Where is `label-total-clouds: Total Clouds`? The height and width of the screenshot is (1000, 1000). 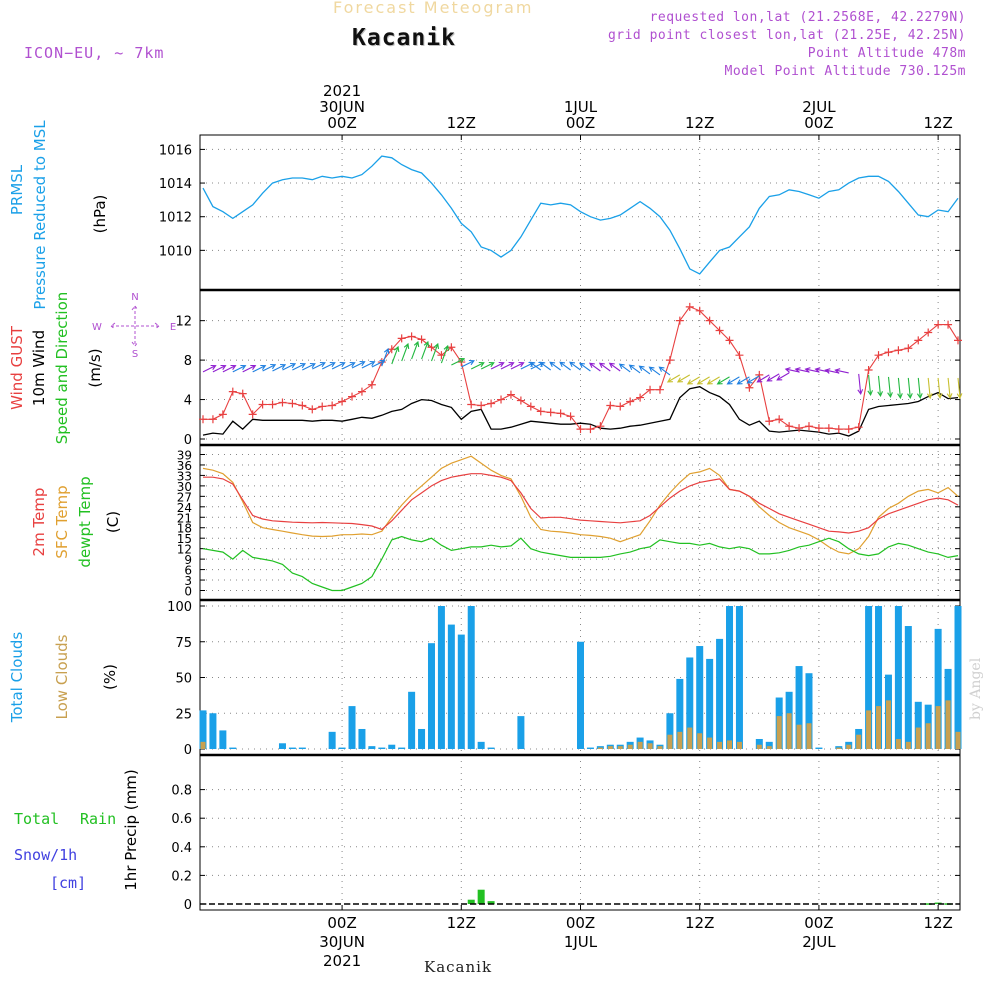
label-total-clouds: Total Clouds is located at coordinates (17, 678).